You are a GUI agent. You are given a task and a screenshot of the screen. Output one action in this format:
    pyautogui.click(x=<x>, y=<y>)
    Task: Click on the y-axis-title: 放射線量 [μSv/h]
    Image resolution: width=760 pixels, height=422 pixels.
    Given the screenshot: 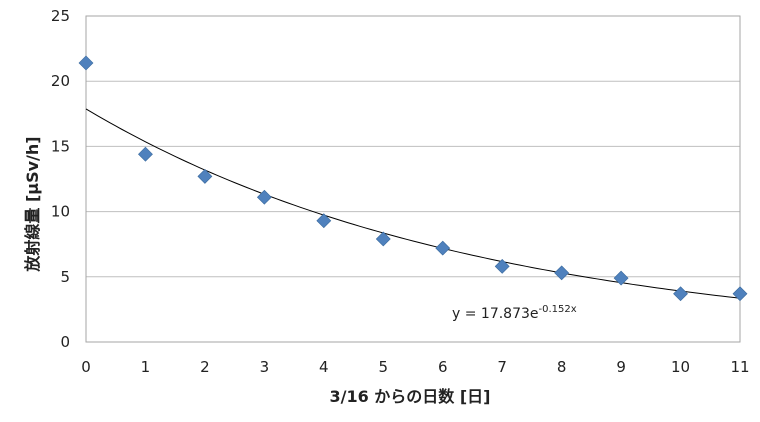 What is the action you would take?
    pyautogui.click(x=32, y=204)
    